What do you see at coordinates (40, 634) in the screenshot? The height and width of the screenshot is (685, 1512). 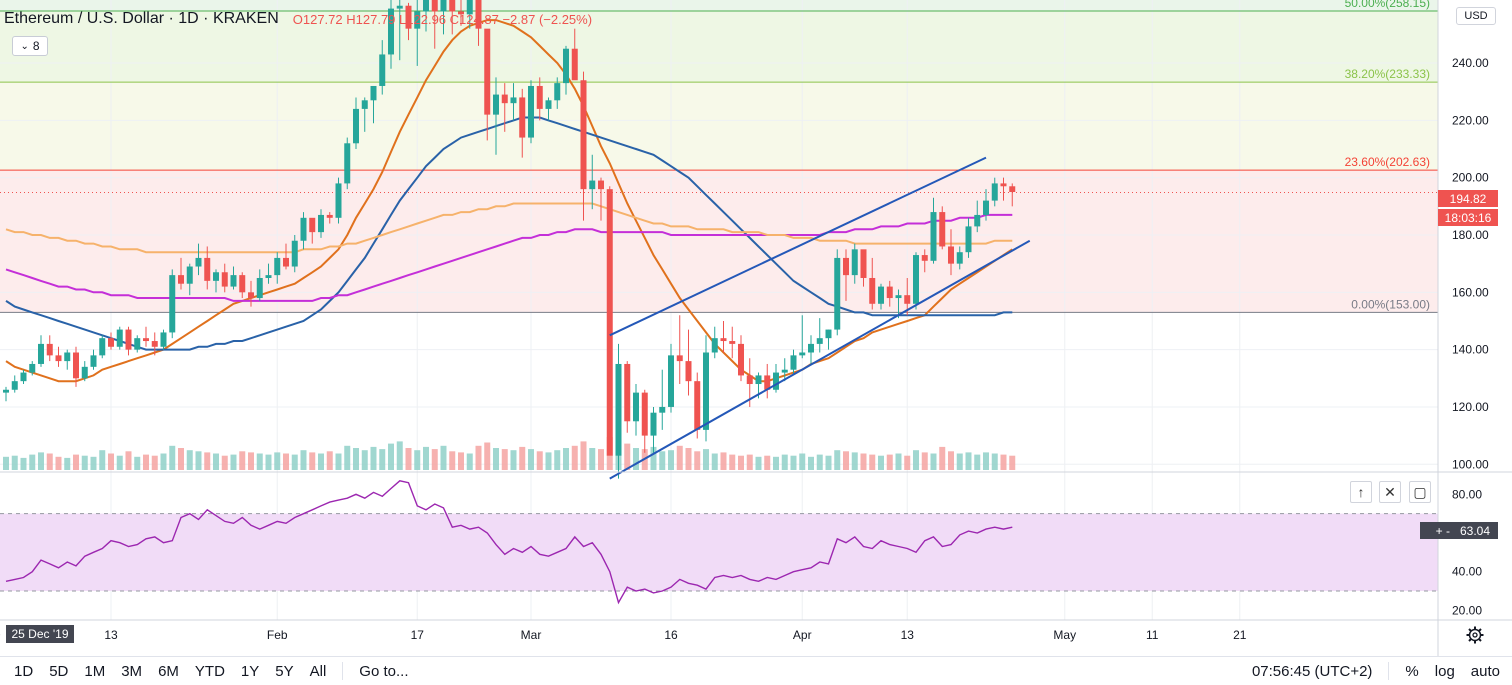 I see `crosshair-date: 25 Dec '19` at bounding box center [40, 634].